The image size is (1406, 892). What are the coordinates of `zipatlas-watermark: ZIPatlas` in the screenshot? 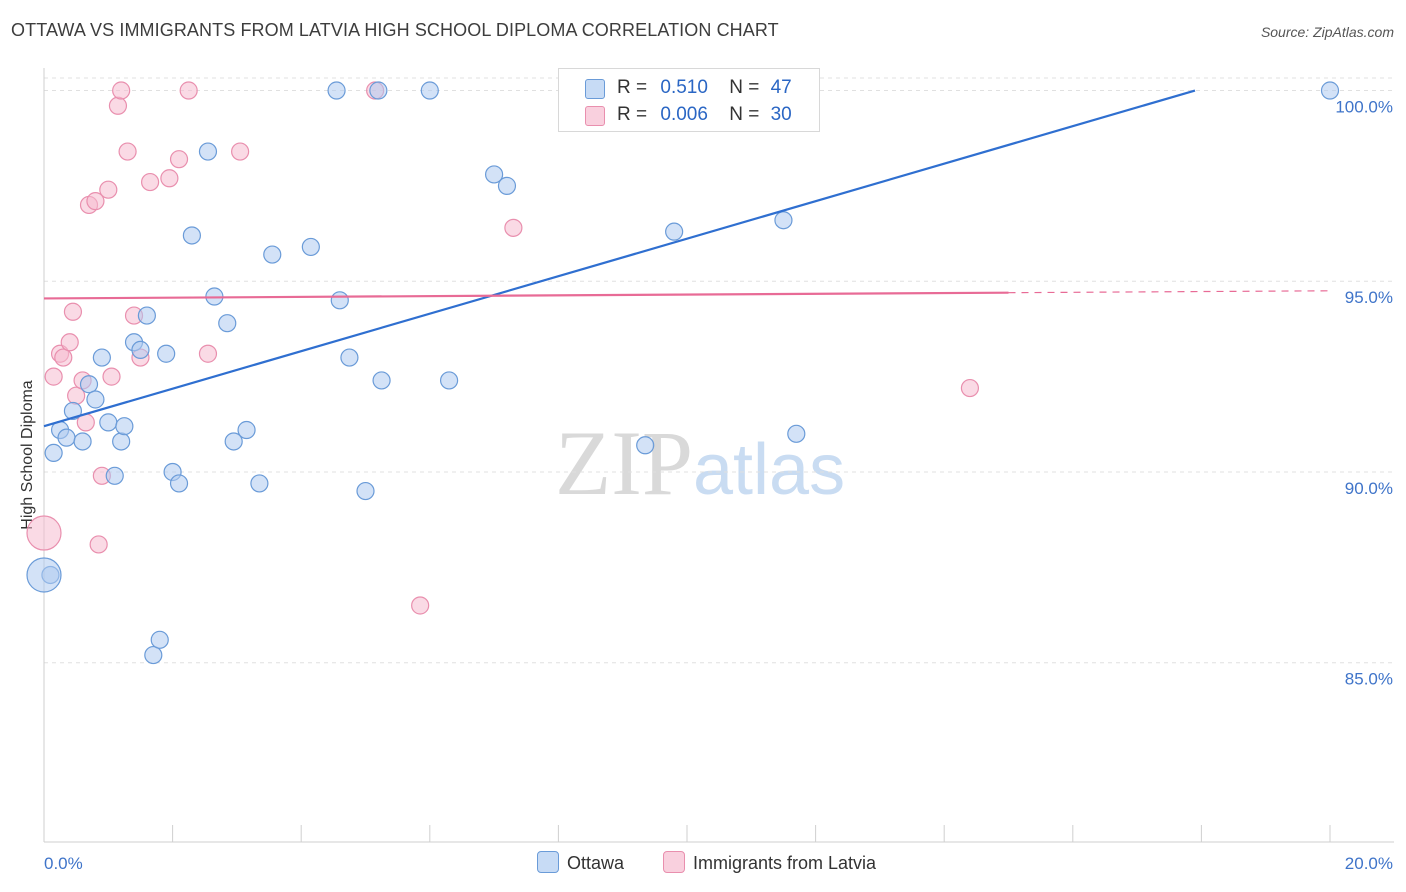 It's located at (700, 463).